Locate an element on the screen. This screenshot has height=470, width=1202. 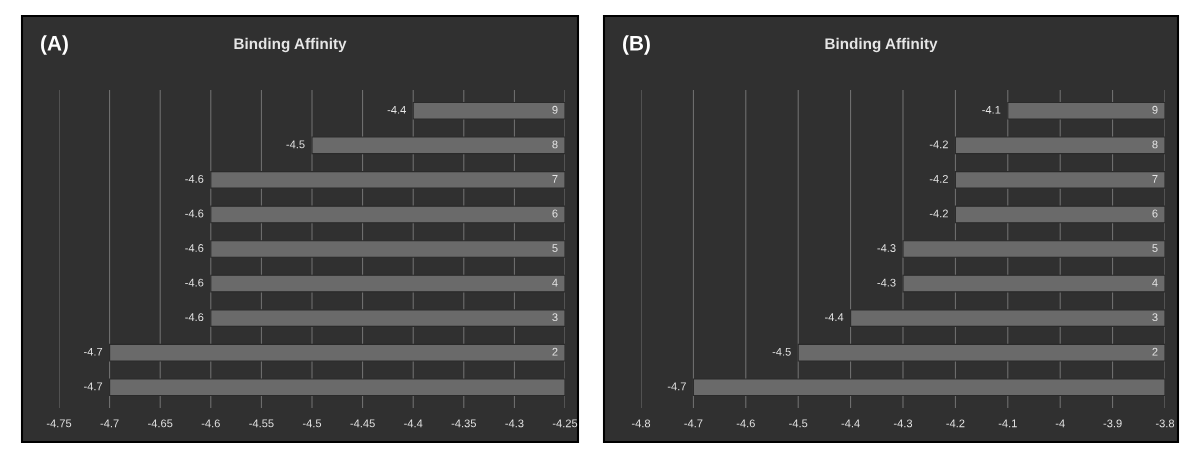
x-tick-label: -4.25 is located at coordinates (565, 423).